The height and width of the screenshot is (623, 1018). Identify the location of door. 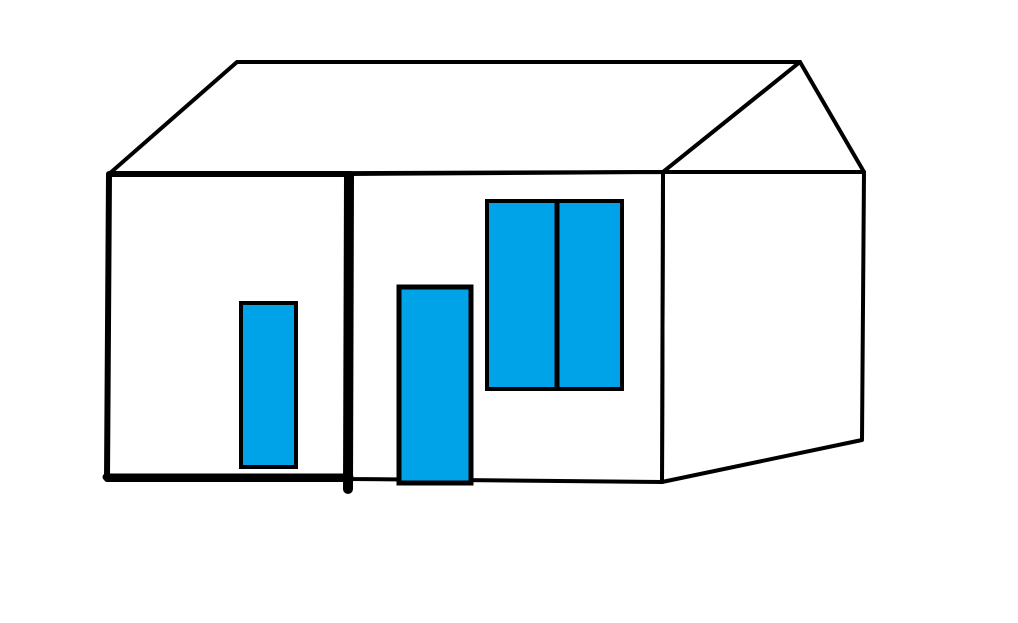
(435, 385).